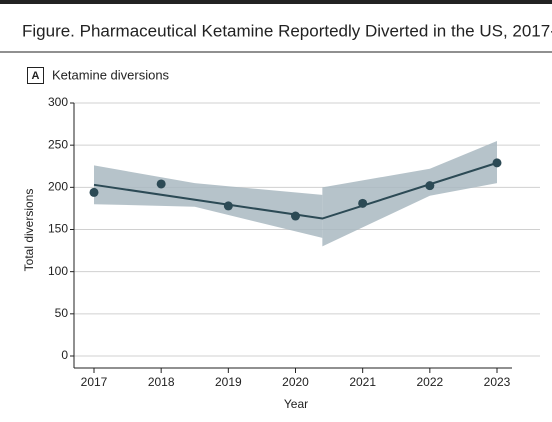 The width and height of the screenshot is (552, 422). Describe the element at coordinates (296, 404) in the screenshot. I see `x-axis-label: Year` at that location.